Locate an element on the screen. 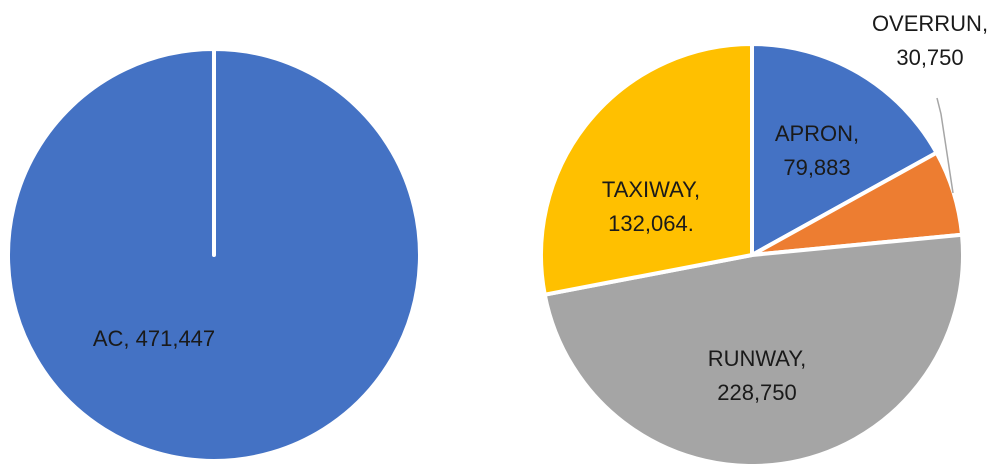  data-label-ac: AC, 471,447 is located at coordinates (154, 338).